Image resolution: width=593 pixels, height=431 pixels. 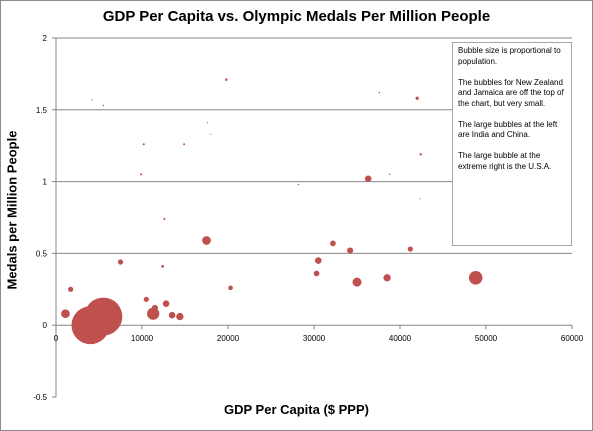 I want to click on y-tick-label-4: 1.5, so click(x=42, y=110).